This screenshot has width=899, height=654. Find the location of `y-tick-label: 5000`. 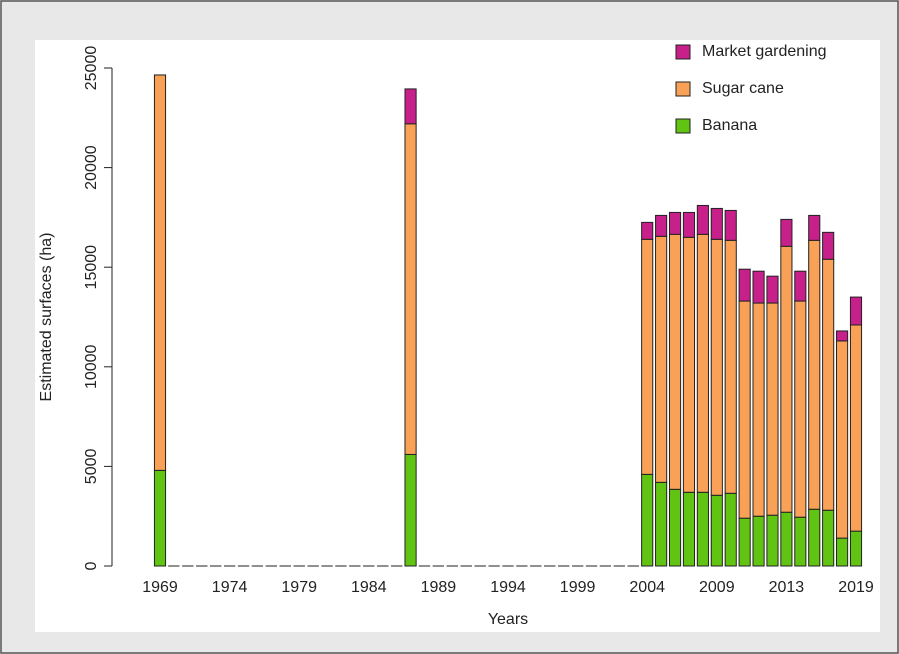

y-tick-label: 5000 is located at coordinates (91, 467).